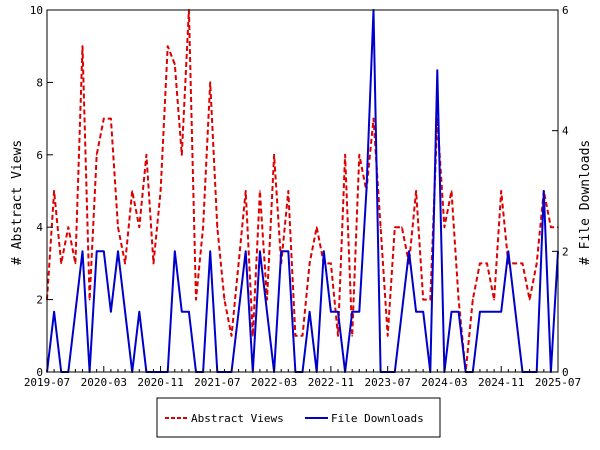 The height and width of the screenshot is (450, 600). What do you see at coordinates (104, 382) in the screenshot?
I see `x-tick-label: 2020-03` at bounding box center [104, 382].